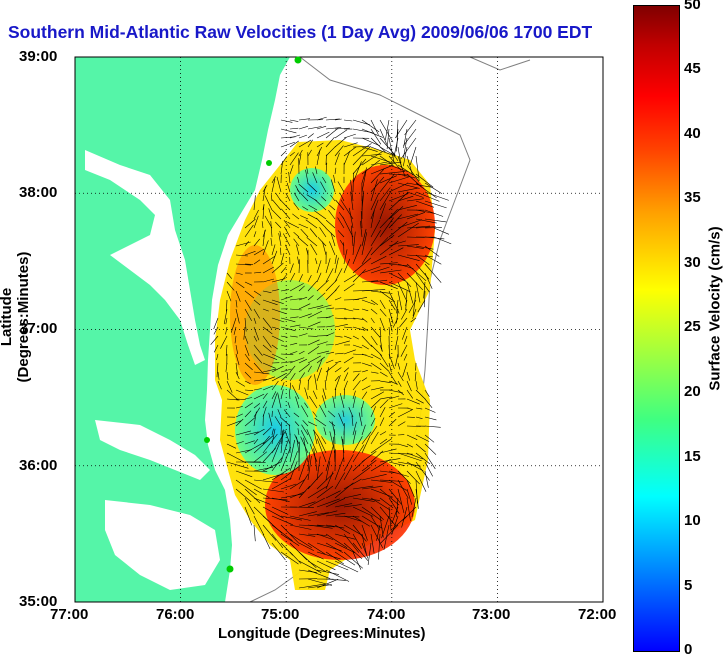 The width and height of the screenshot is (724, 659). What do you see at coordinates (340, 505) in the screenshot?
I see `high-velocity-zone-south` at bounding box center [340, 505].